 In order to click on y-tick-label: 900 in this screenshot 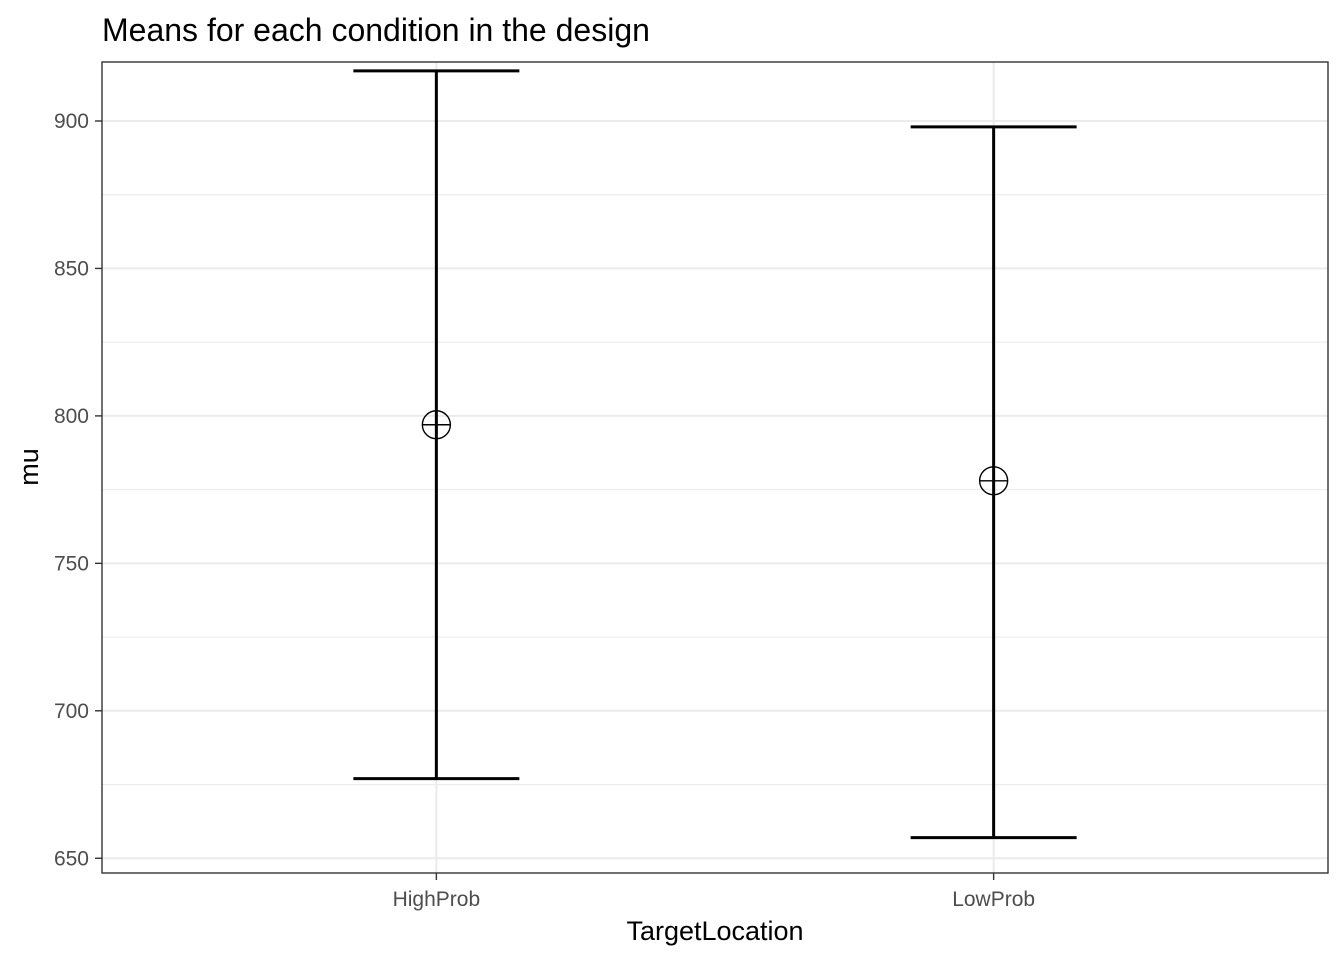, I will do `click(71, 121)`.